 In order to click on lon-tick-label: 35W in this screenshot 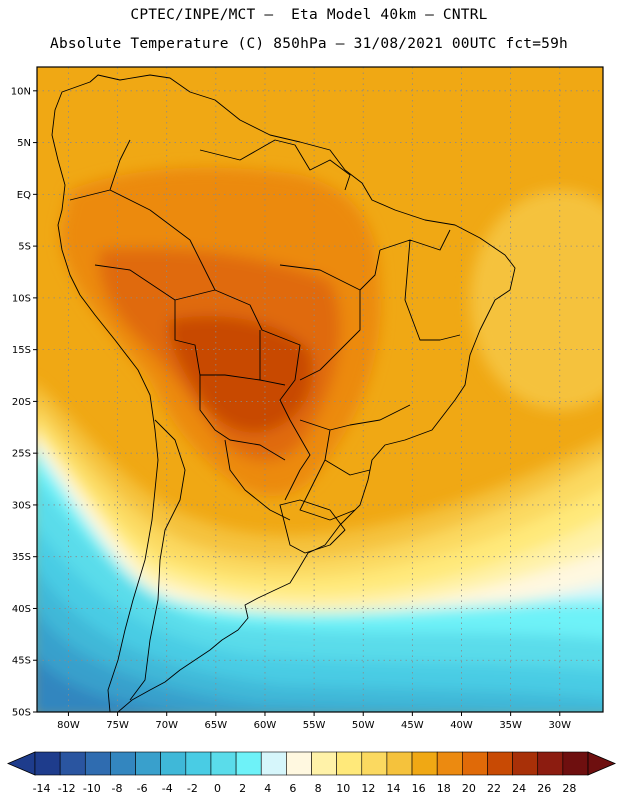, I will do `click(510, 725)`.